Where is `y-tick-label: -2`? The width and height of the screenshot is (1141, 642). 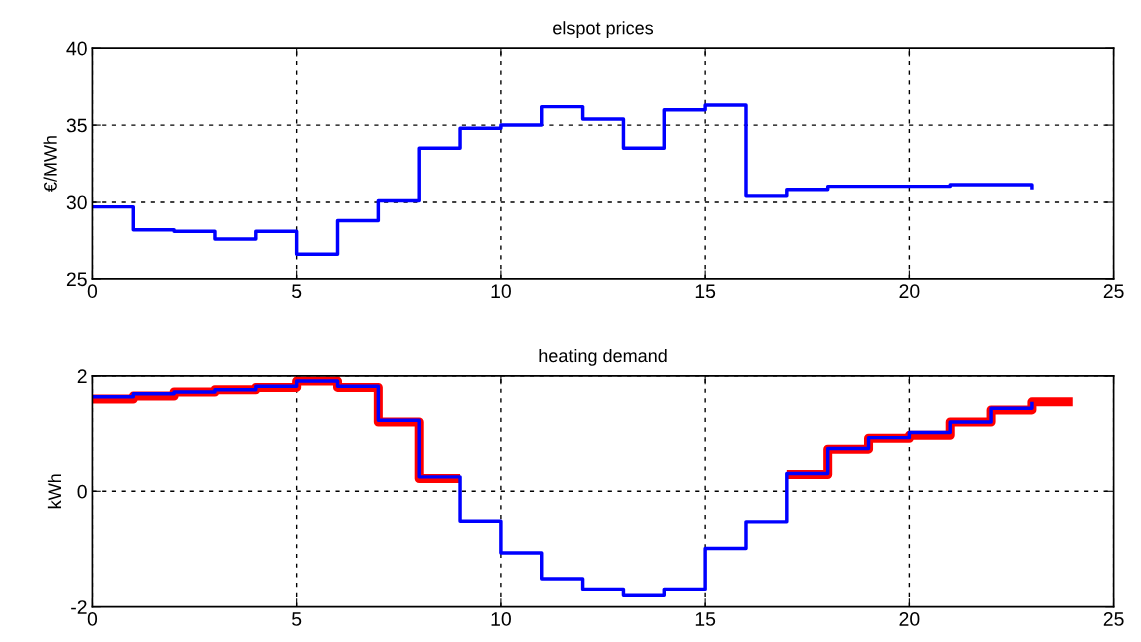
y-tick-label: -2 is located at coordinates (79, 607).